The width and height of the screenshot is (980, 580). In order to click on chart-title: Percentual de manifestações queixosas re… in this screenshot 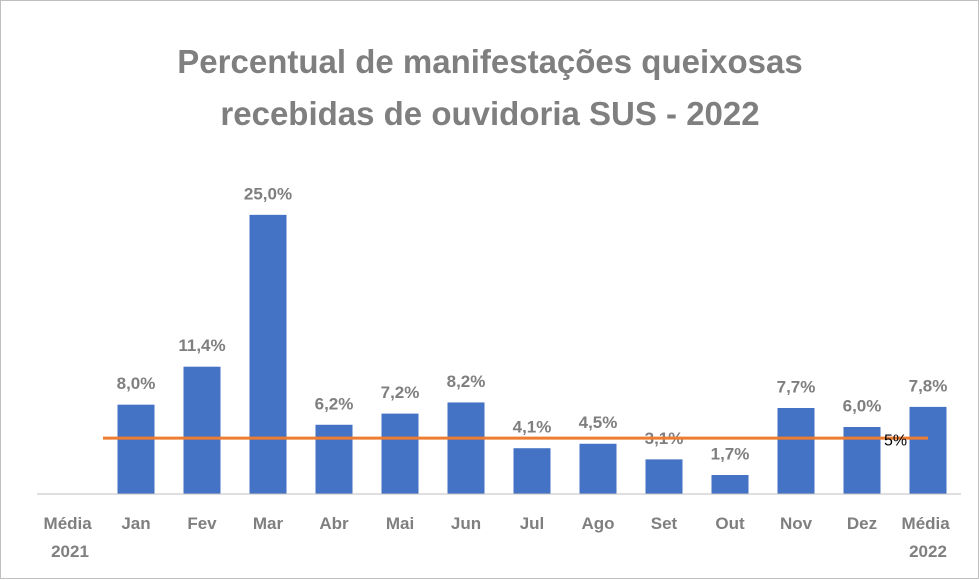, I will do `click(490, 87)`.